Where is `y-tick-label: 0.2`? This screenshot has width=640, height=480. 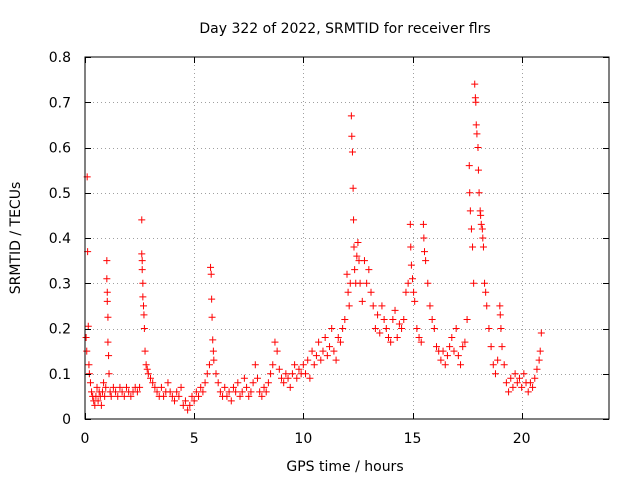
y-tick-label: 0.2 is located at coordinates (60, 330).